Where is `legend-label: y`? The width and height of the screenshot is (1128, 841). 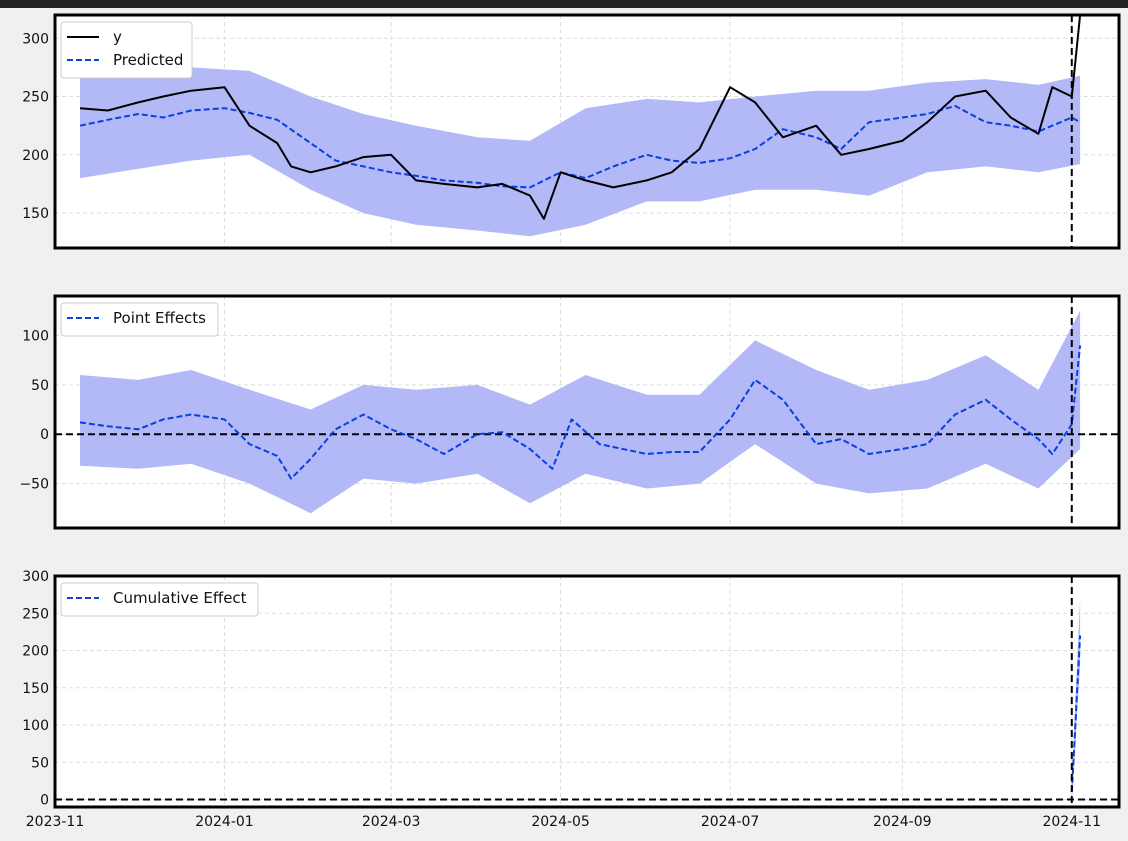
legend-label: y is located at coordinates (117, 37).